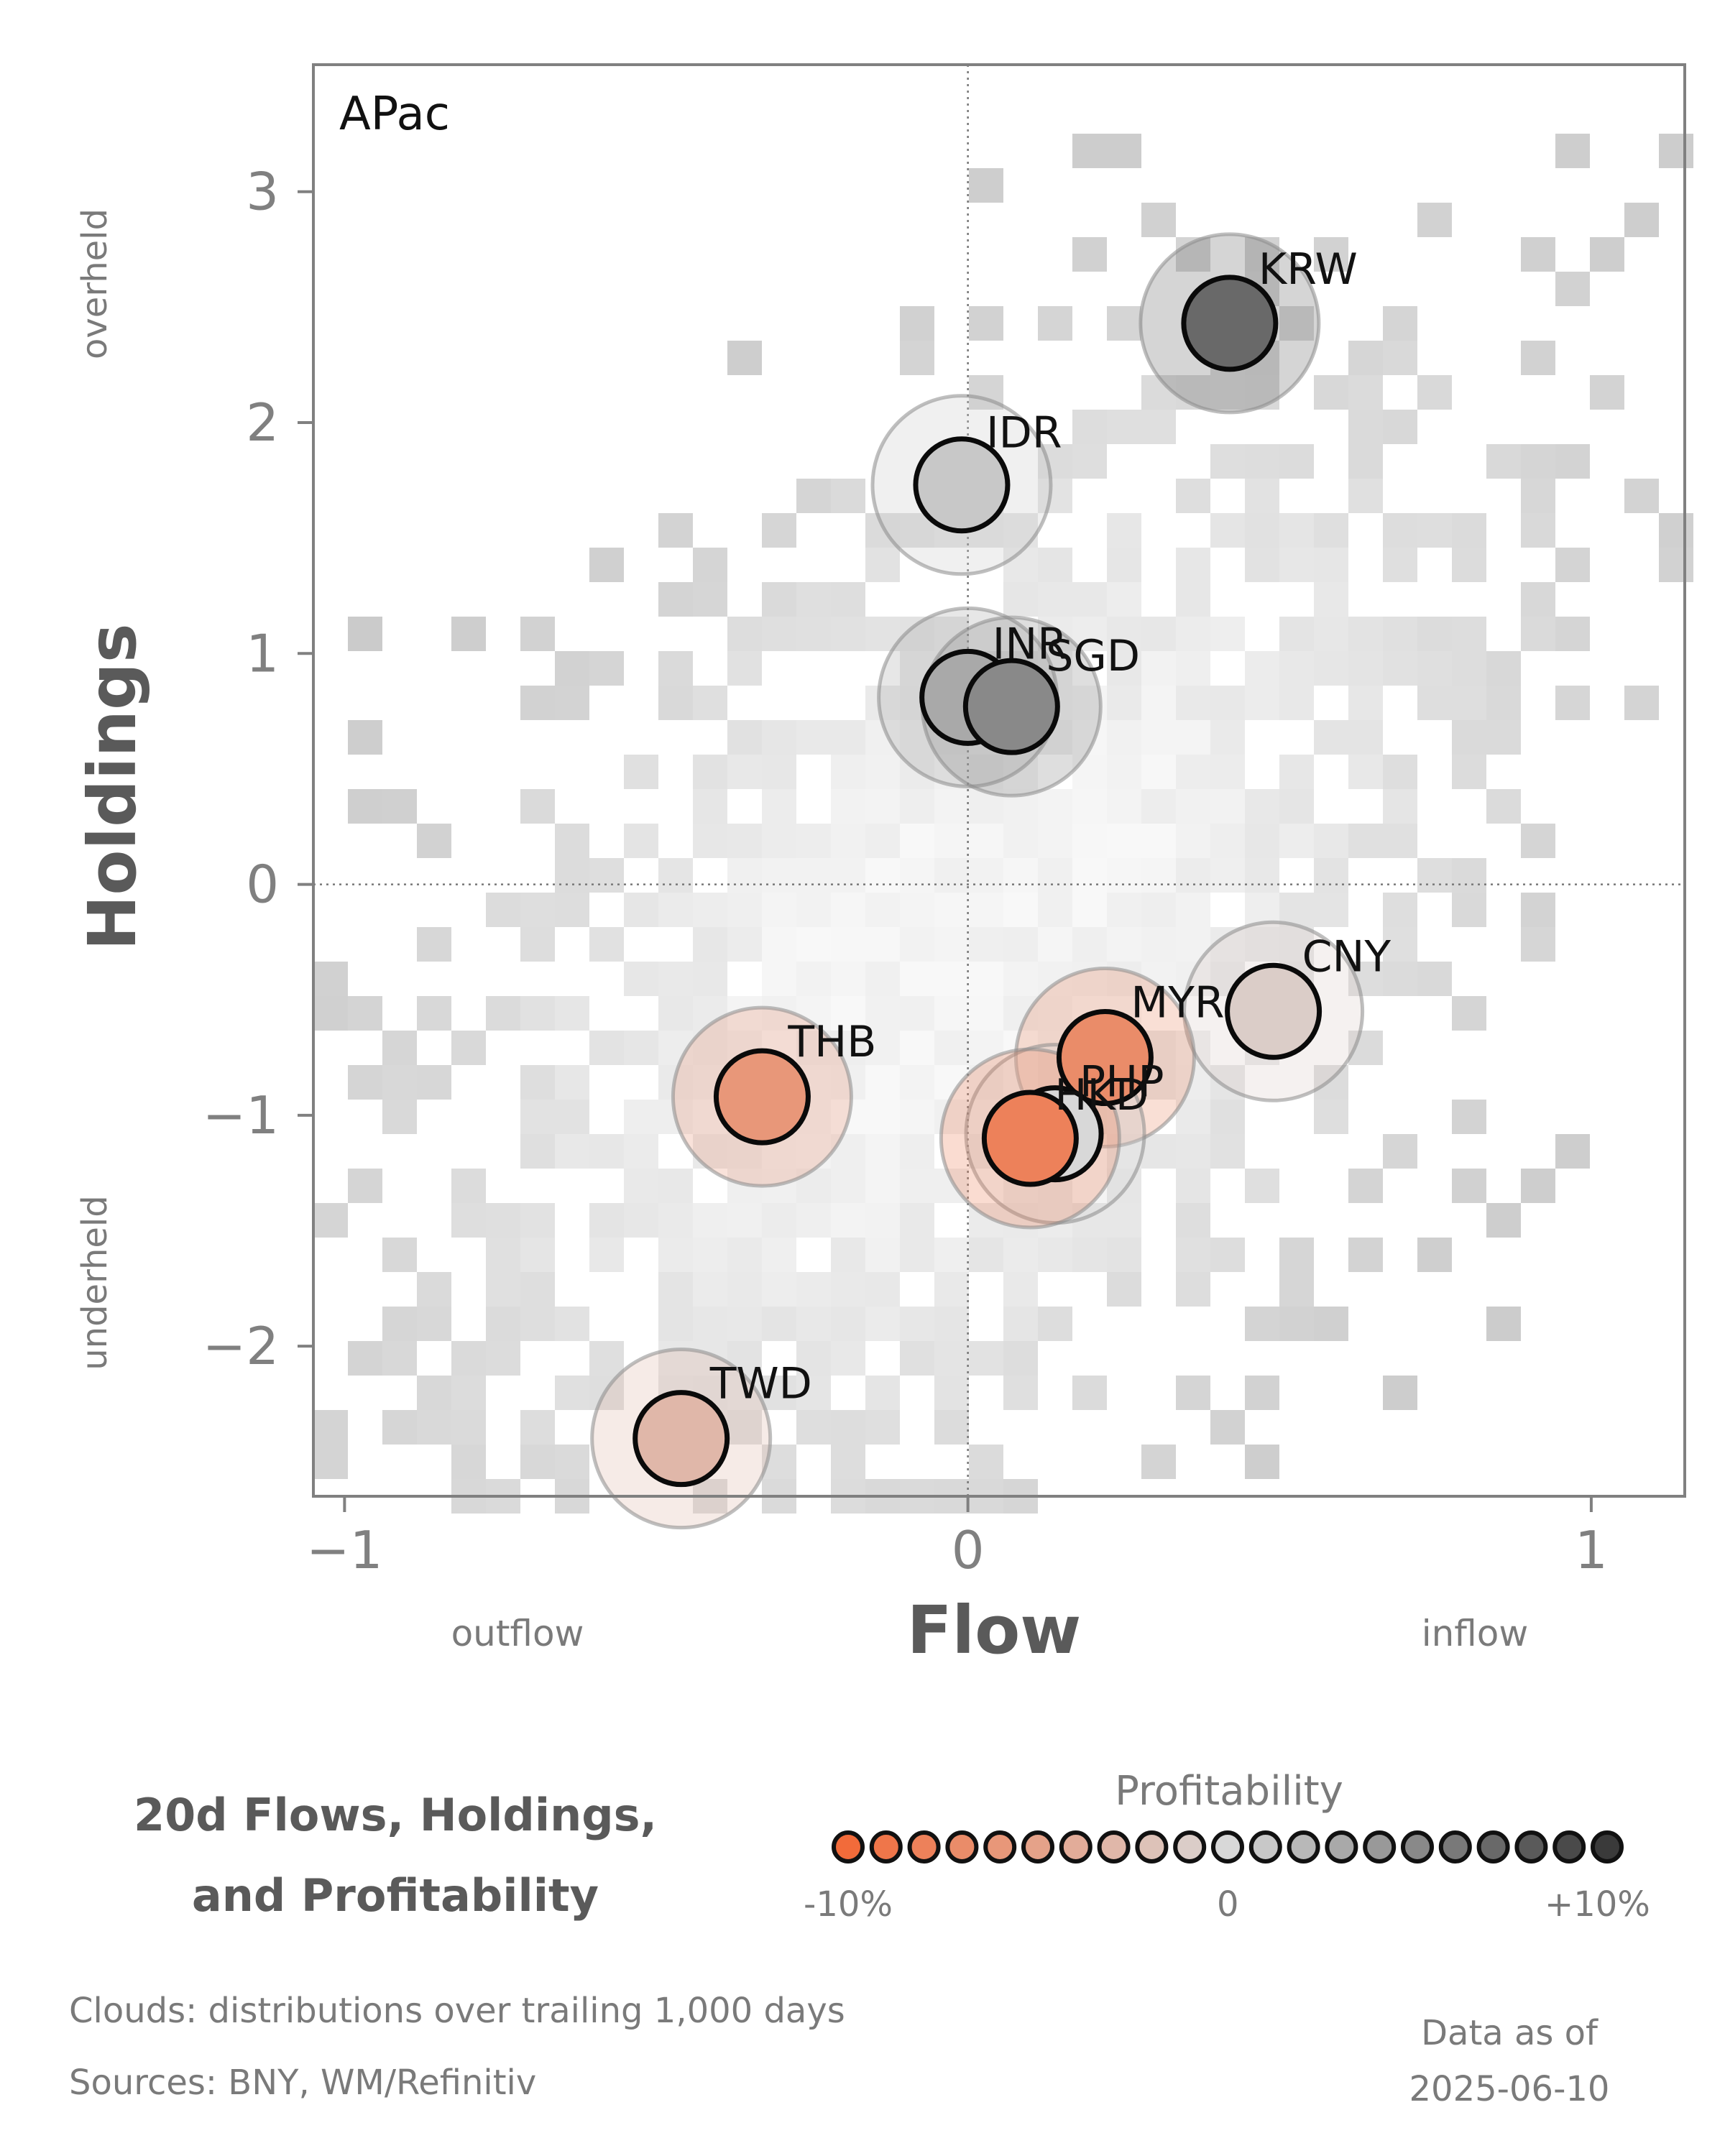  I want to click on y-tick-label: 3, so click(262, 192).